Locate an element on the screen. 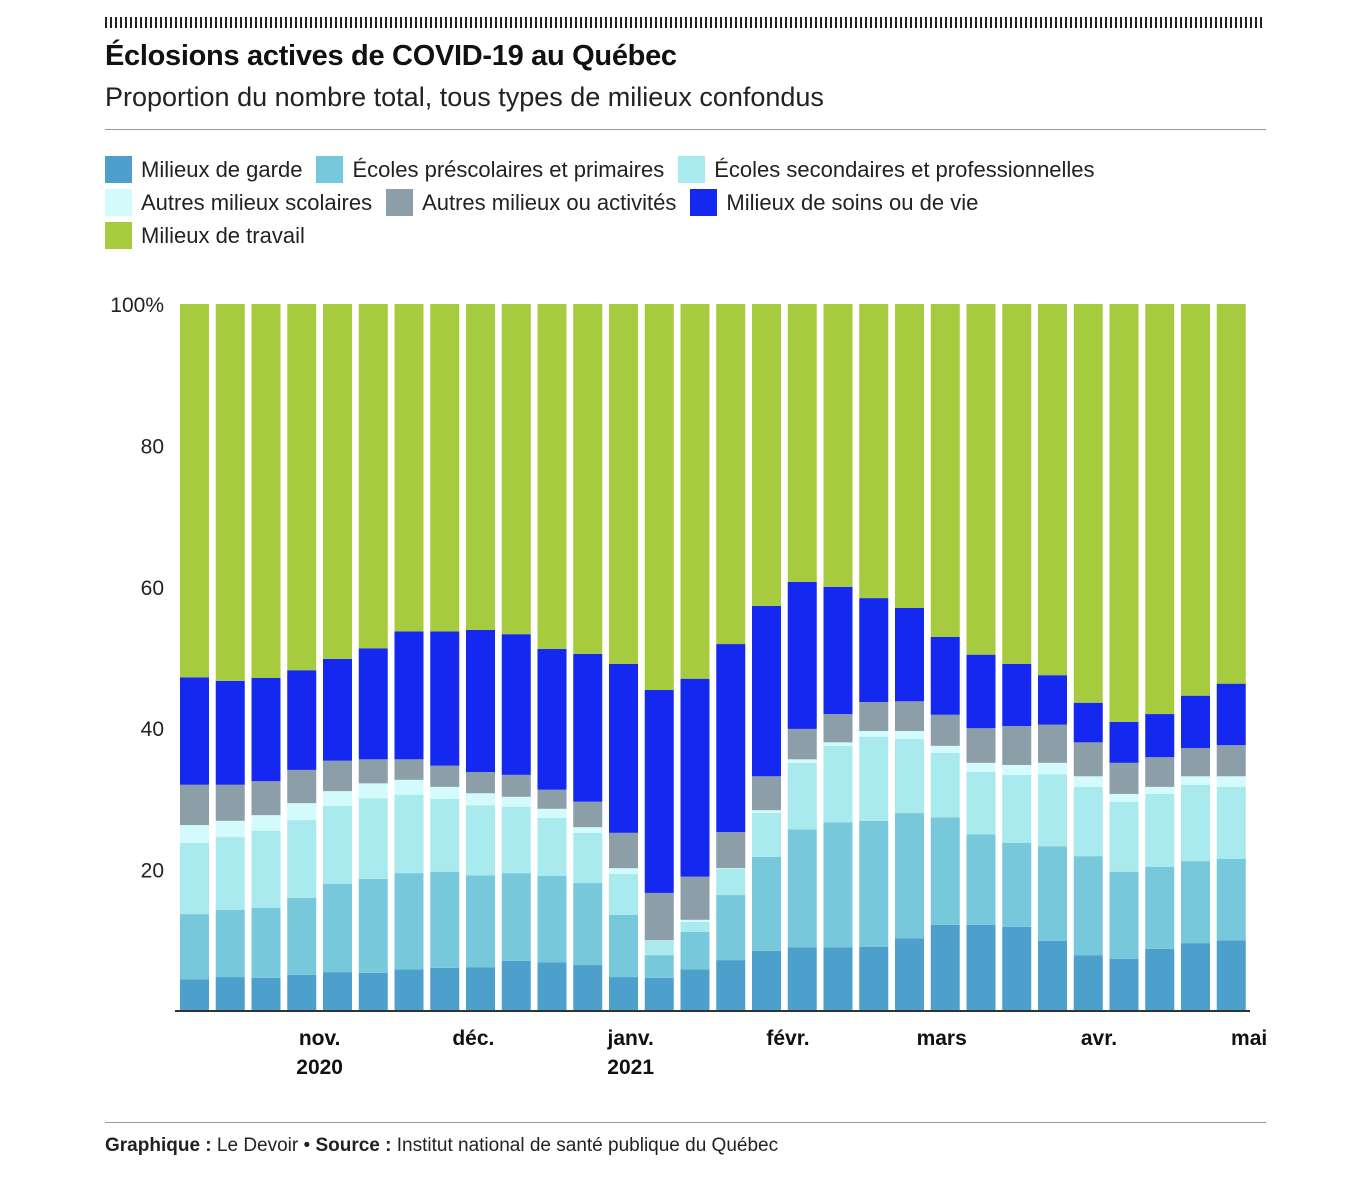  divider is located at coordinates (685, 1122).